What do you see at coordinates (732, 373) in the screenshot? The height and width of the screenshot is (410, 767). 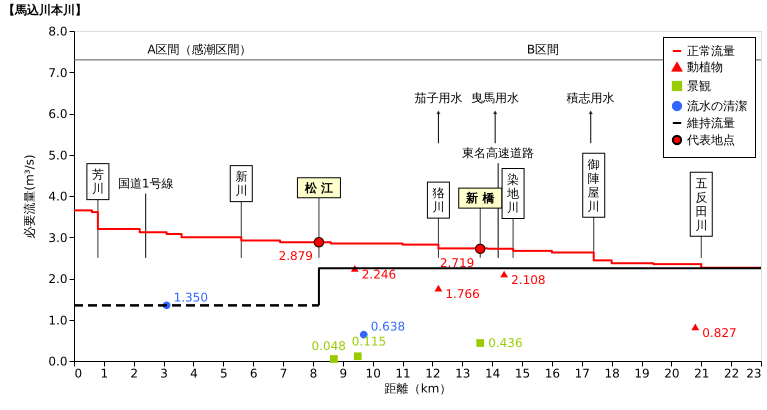 I see `x-tick-label: 22` at bounding box center [732, 373].